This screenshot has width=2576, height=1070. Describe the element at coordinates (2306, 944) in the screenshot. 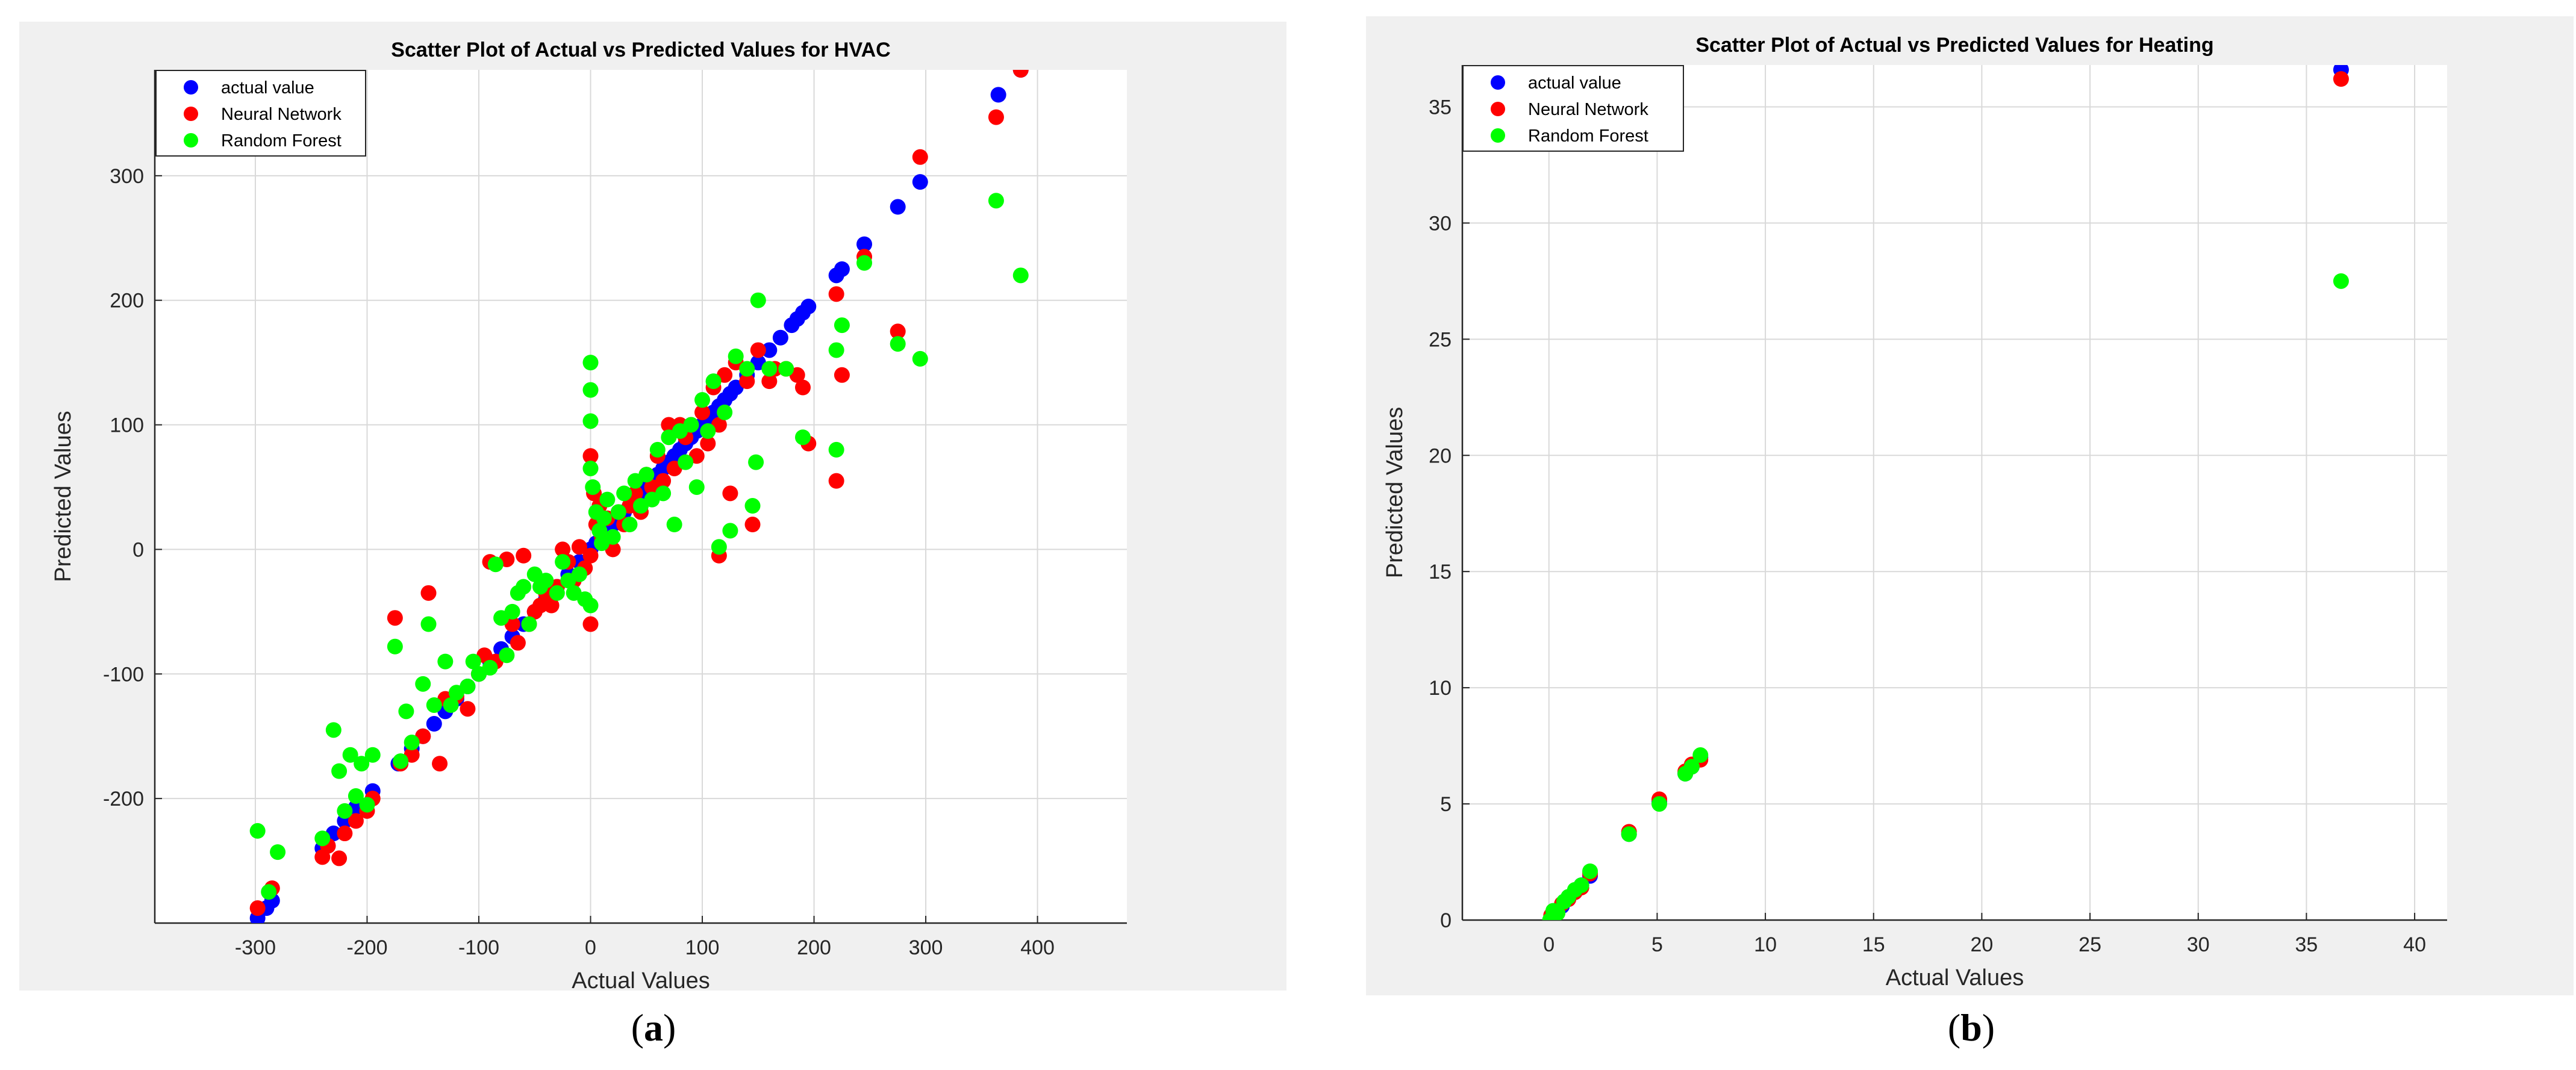

I see `x-tick-label: 35` at that location.